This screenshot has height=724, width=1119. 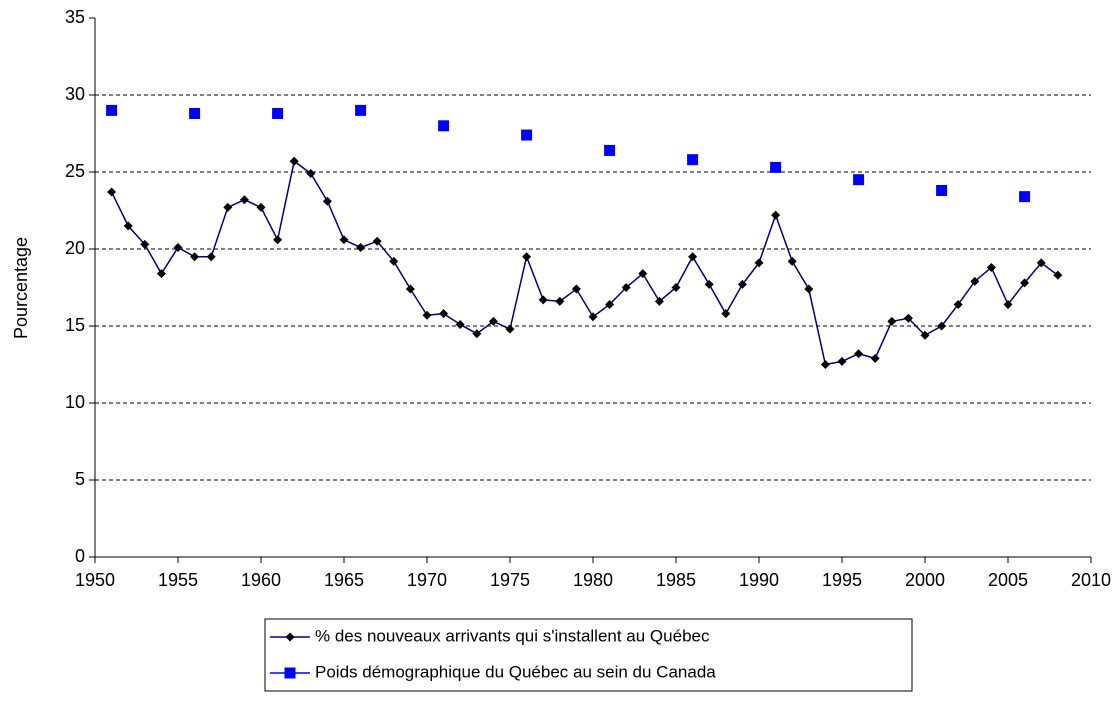 What do you see at coordinates (75, 248) in the screenshot?
I see `y-tick-label: 20` at bounding box center [75, 248].